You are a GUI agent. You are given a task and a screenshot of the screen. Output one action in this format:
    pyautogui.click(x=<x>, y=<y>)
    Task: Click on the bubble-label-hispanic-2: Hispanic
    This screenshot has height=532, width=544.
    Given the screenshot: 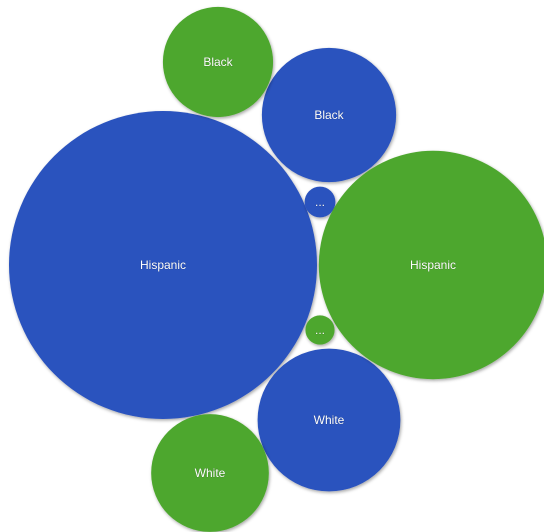 What is the action you would take?
    pyautogui.click(x=433, y=265)
    